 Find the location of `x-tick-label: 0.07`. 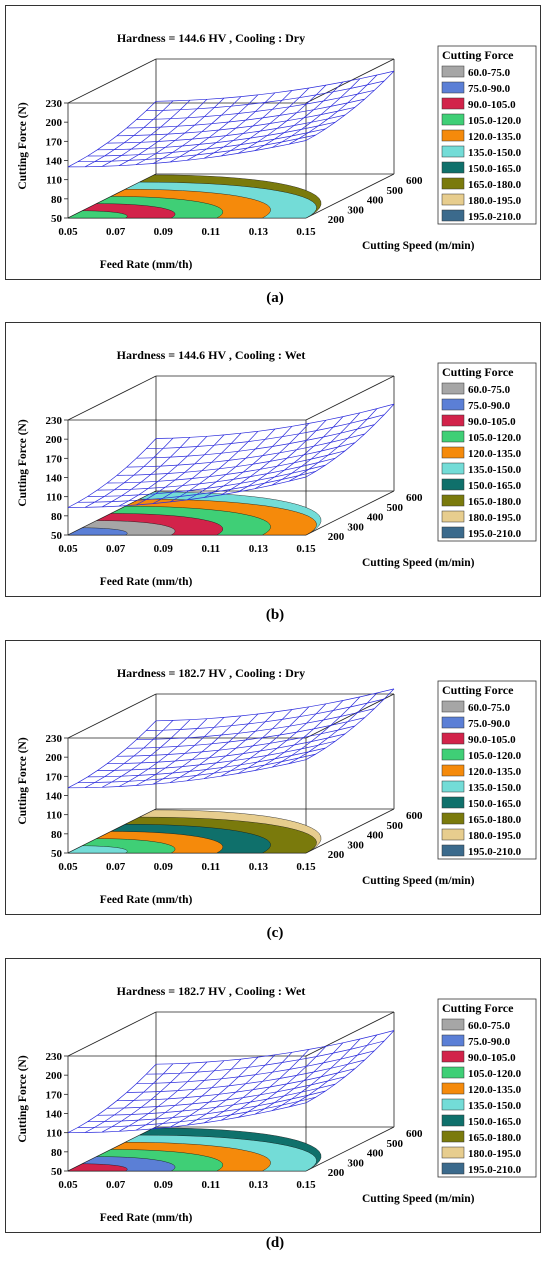

x-tick-label: 0.07 is located at coordinates (116, 549).